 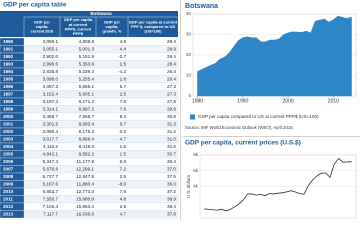 What do you see at coordinates (123, 101) in the screenshot?
I see `table-cell: 7.6` at bounding box center [123, 101].